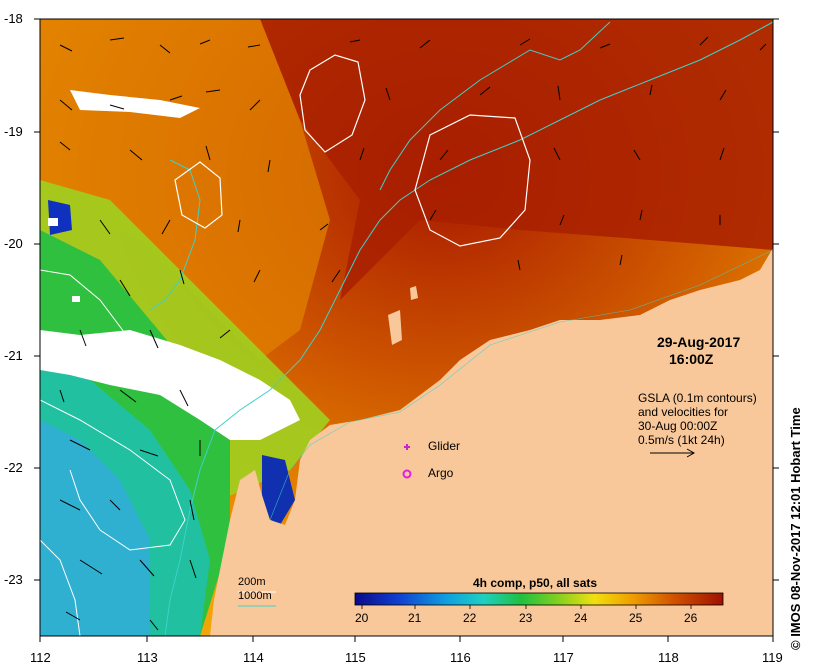 The height and width of the screenshot is (672, 818). What do you see at coordinates (636, 618) in the screenshot?
I see `colorbar-tick-label: 25` at bounding box center [636, 618].